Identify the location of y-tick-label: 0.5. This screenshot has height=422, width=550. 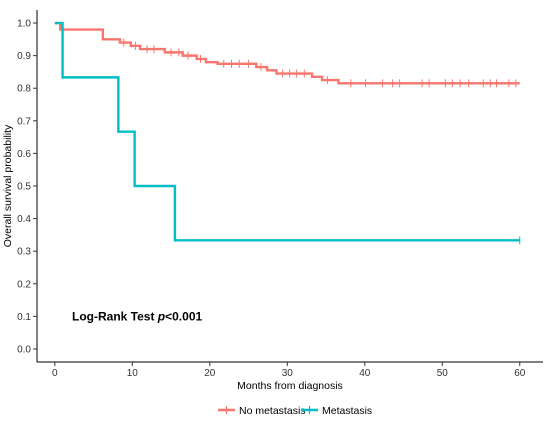
(24, 187).